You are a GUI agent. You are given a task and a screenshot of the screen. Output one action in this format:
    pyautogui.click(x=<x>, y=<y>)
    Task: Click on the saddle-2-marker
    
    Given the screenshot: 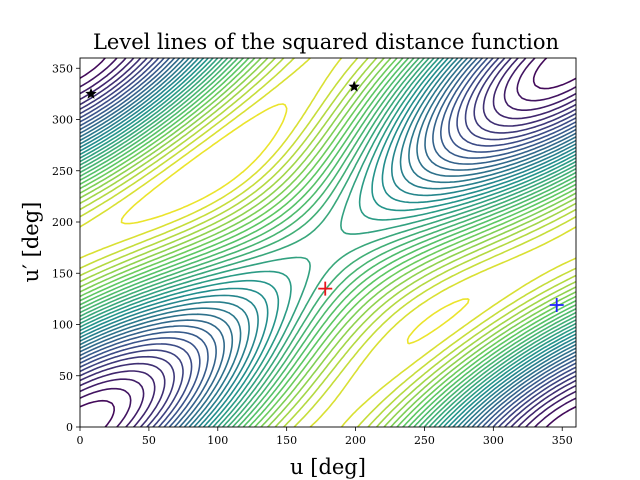 What is the action you would take?
    pyautogui.click(x=354, y=86)
    